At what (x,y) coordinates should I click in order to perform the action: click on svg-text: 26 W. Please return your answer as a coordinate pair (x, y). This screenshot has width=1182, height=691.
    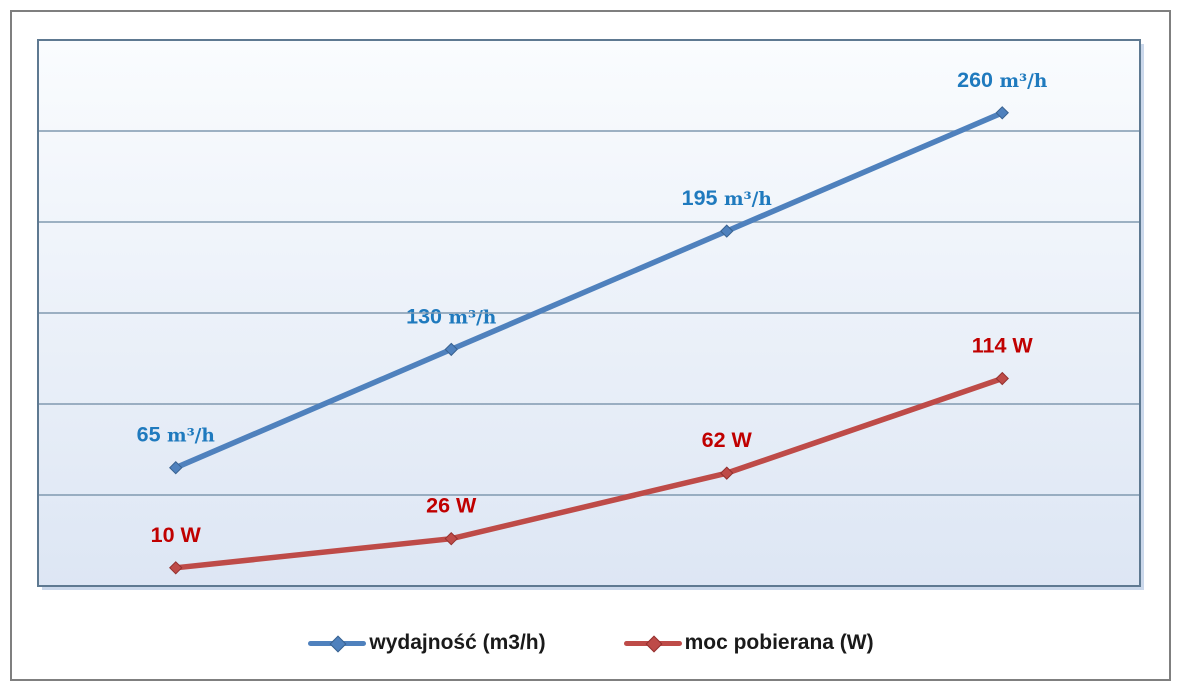
    Looking at the image, I should click on (451, 506).